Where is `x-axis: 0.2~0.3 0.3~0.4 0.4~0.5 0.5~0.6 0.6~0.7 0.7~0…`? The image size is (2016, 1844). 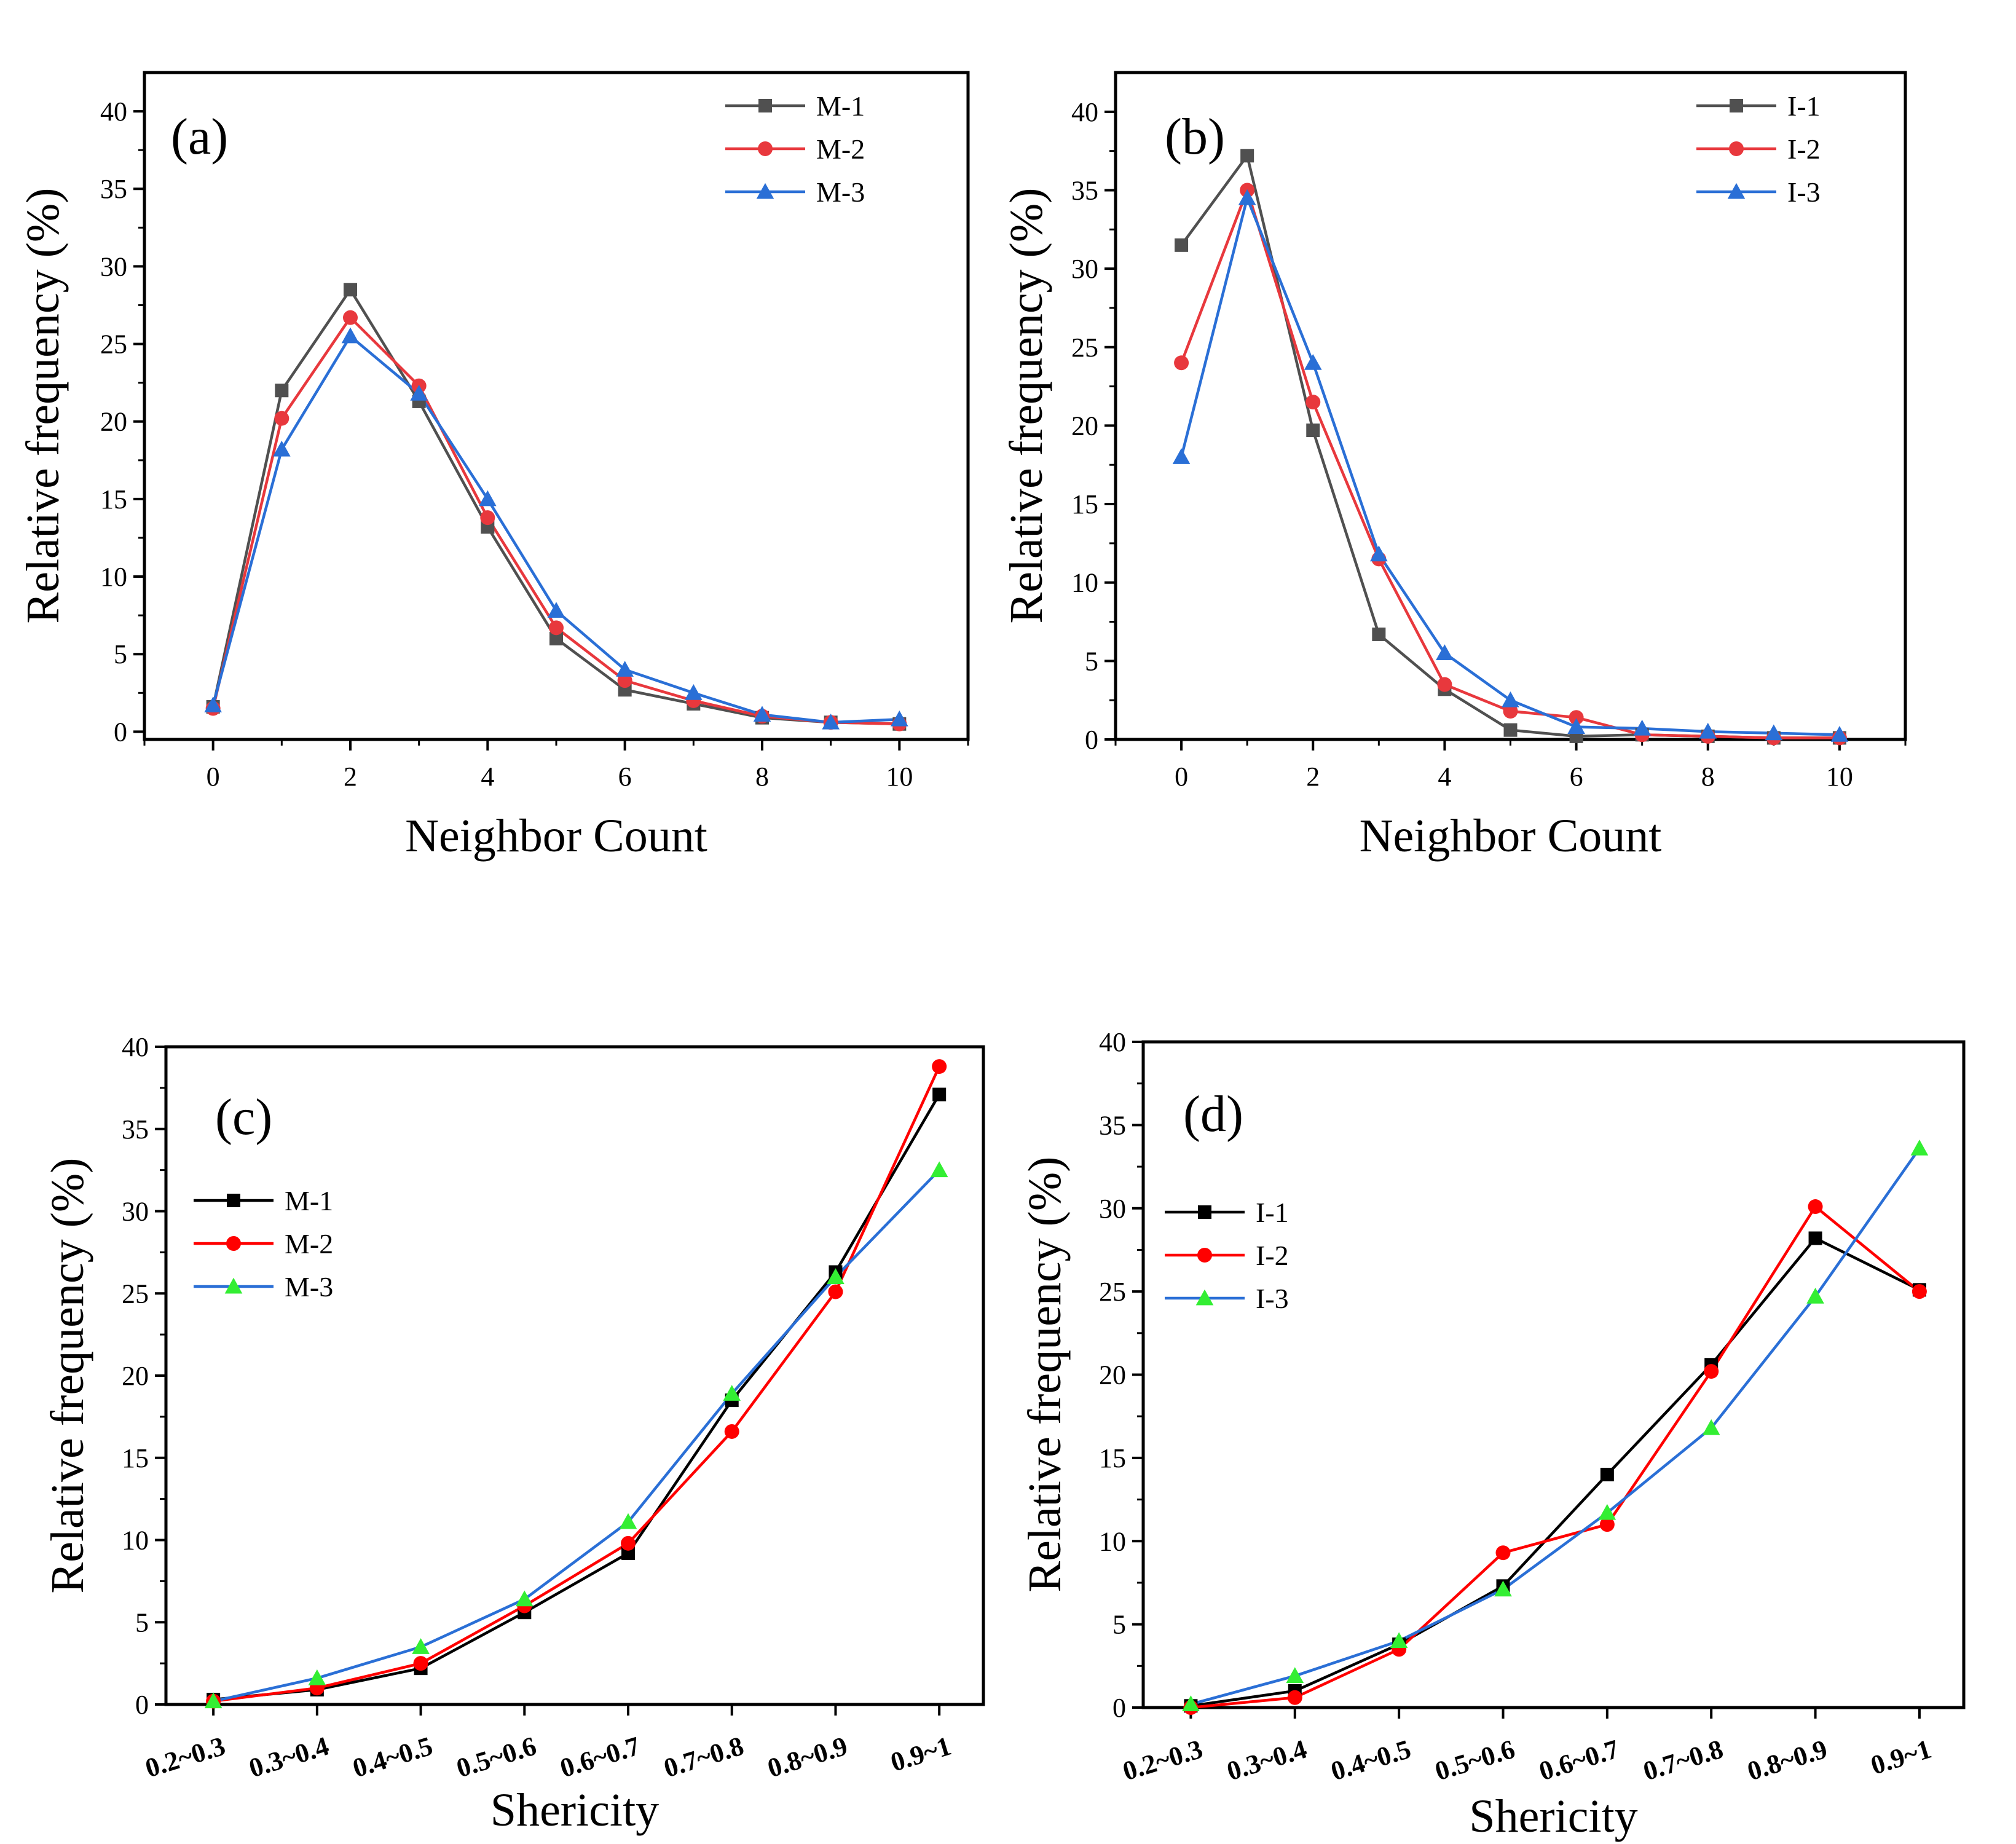
x-axis: 0.2~0.3 0.3~0.4 0.4~0.5 0.5~0.6 0.6~0.7 0.7~0… is located at coordinates (548, 1743).